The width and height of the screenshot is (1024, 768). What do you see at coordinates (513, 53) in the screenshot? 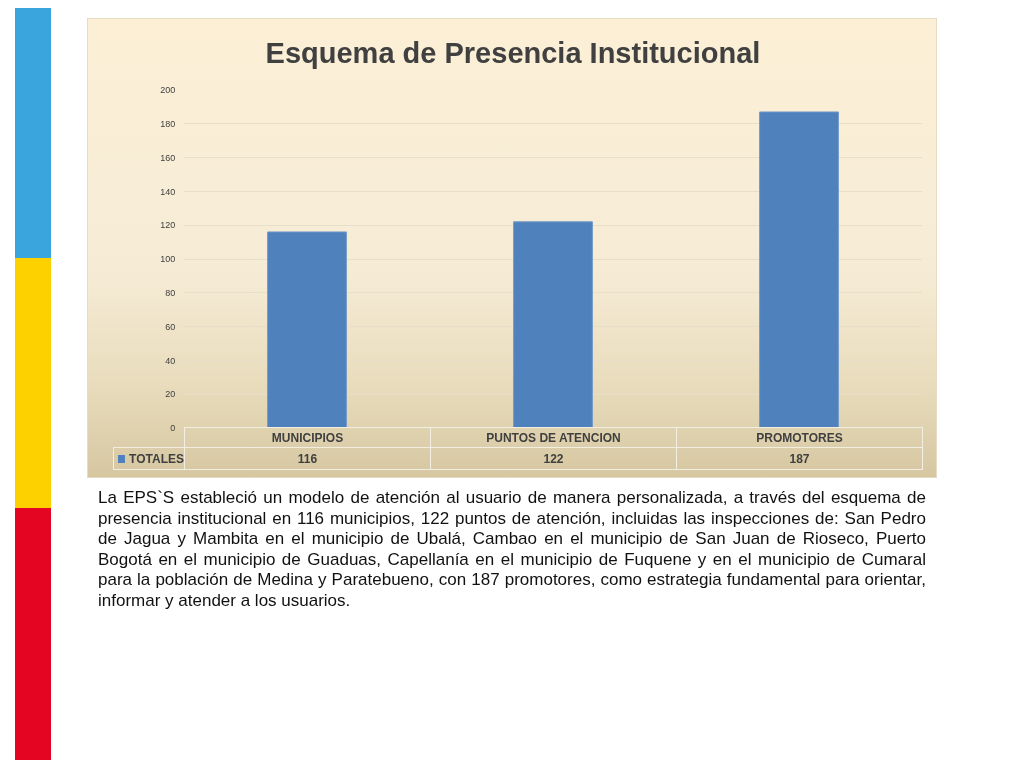
I see `chart-title: Esquema de Presencia Institucional` at bounding box center [513, 53].